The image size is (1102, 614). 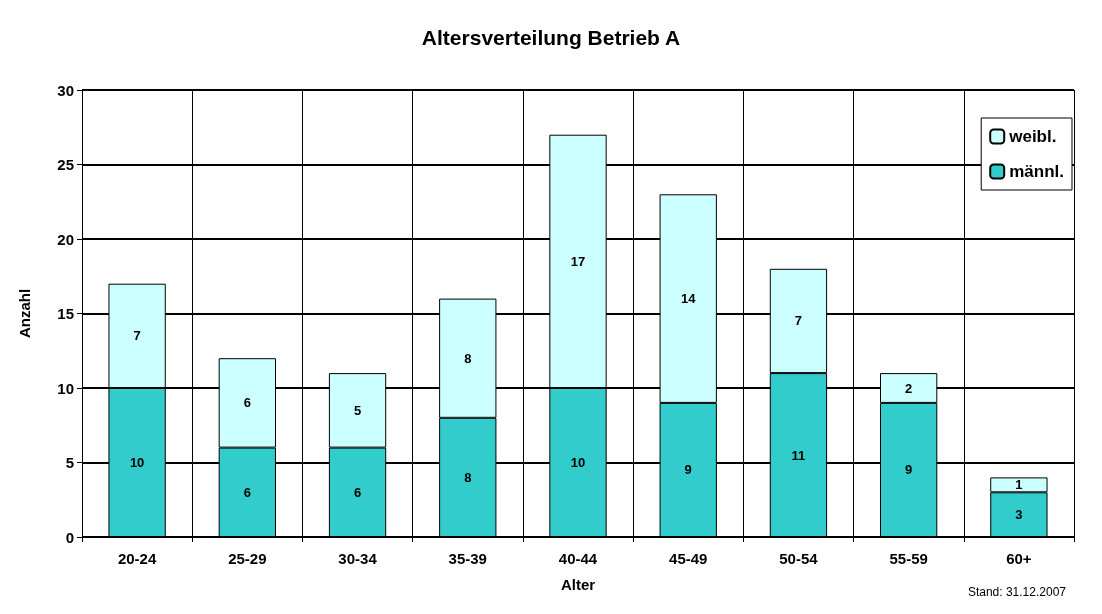 What do you see at coordinates (65, 164) in the screenshot?
I see `y-tick-label: 25` at bounding box center [65, 164].